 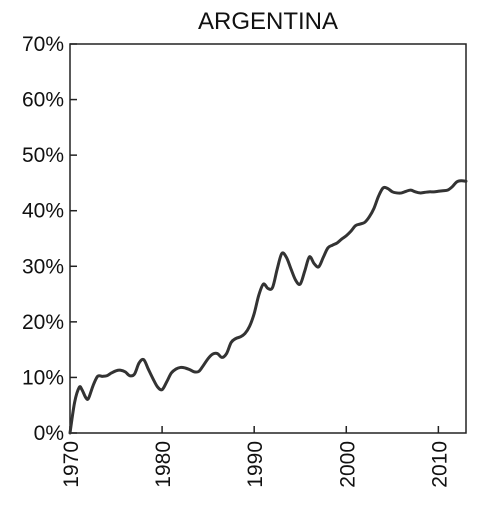 I want to click on y-tick-label: 40%, so click(x=43, y=211).